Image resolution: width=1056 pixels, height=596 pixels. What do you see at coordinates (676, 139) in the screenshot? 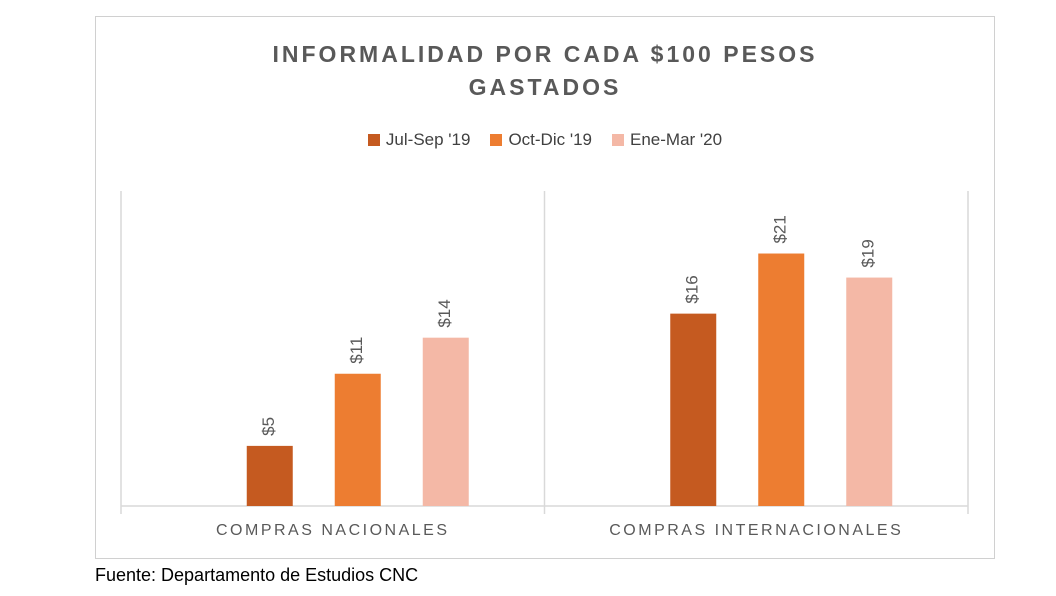
I see `legend-label-3: Ene-Mar '20` at bounding box center [676, 139].